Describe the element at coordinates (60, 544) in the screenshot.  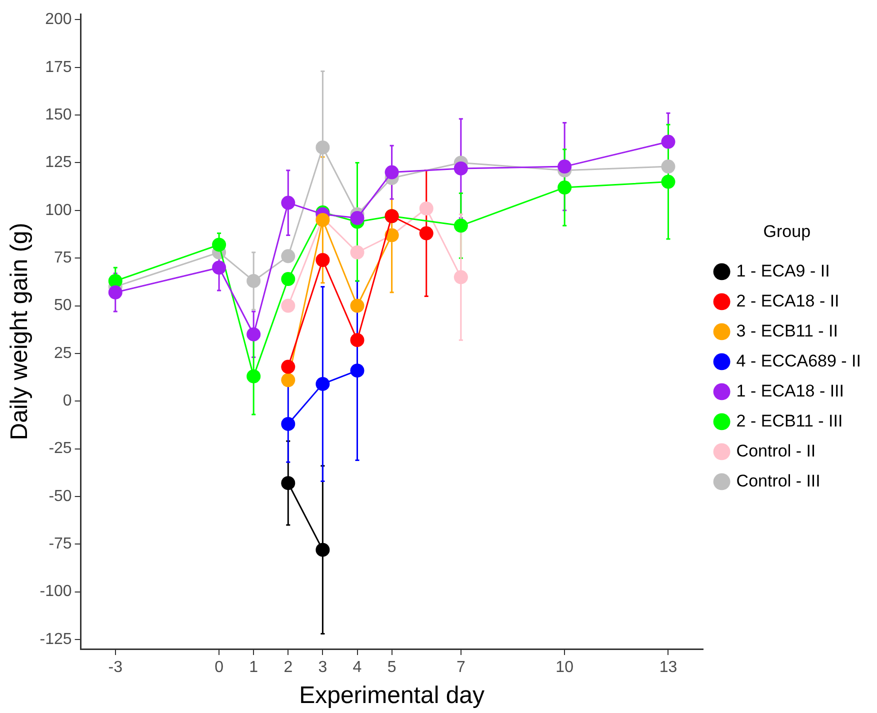
I see `y-tick-label: -75` at that location.